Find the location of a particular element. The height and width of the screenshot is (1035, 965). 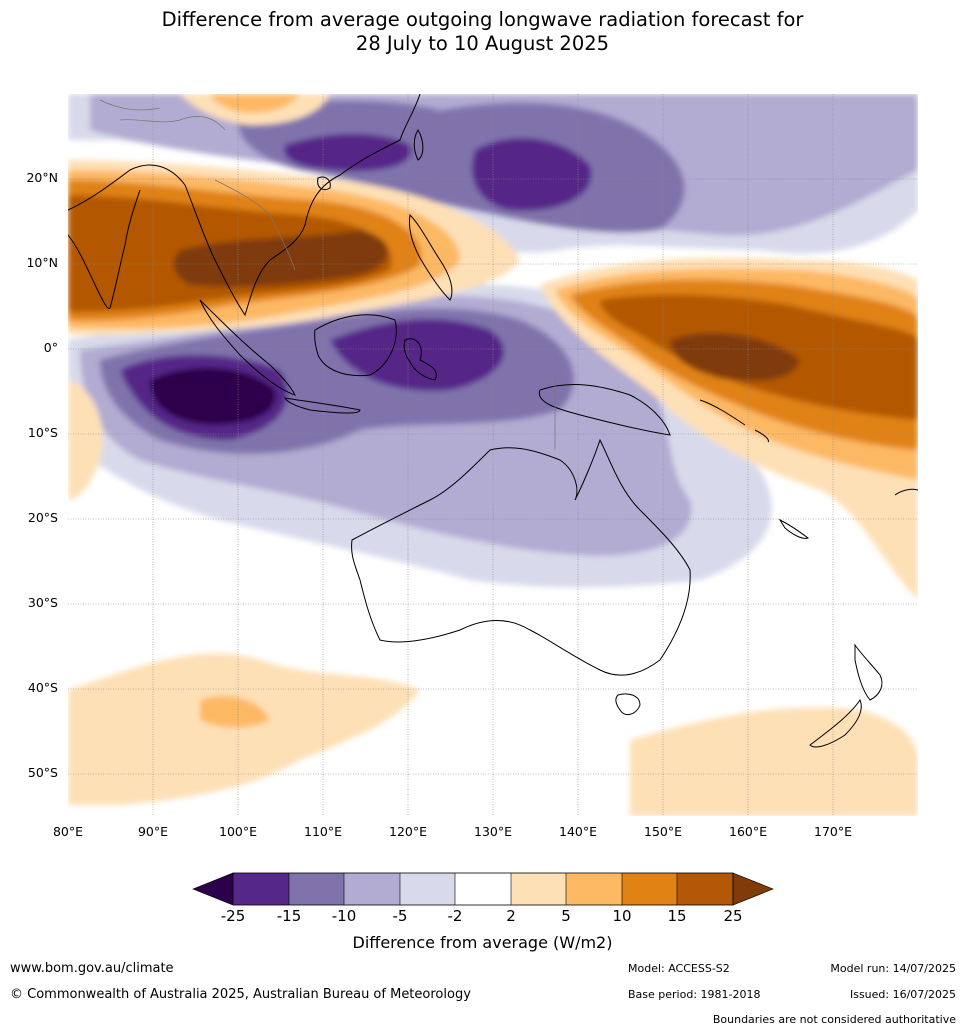

positive-anomaly-mid-nw is located at coordinates (255, 103).